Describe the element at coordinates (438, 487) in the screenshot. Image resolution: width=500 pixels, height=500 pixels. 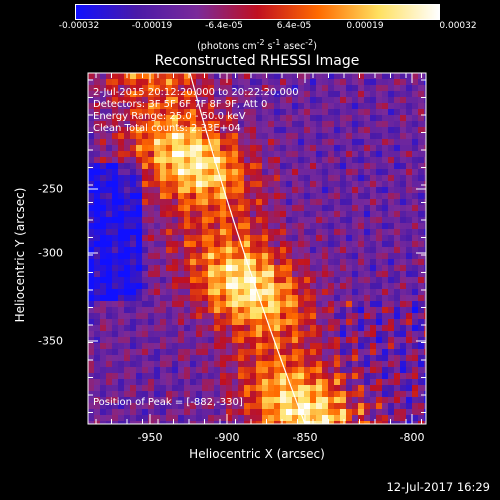
I see `timestamp: 12-Jul-2017 16:29` at that location.